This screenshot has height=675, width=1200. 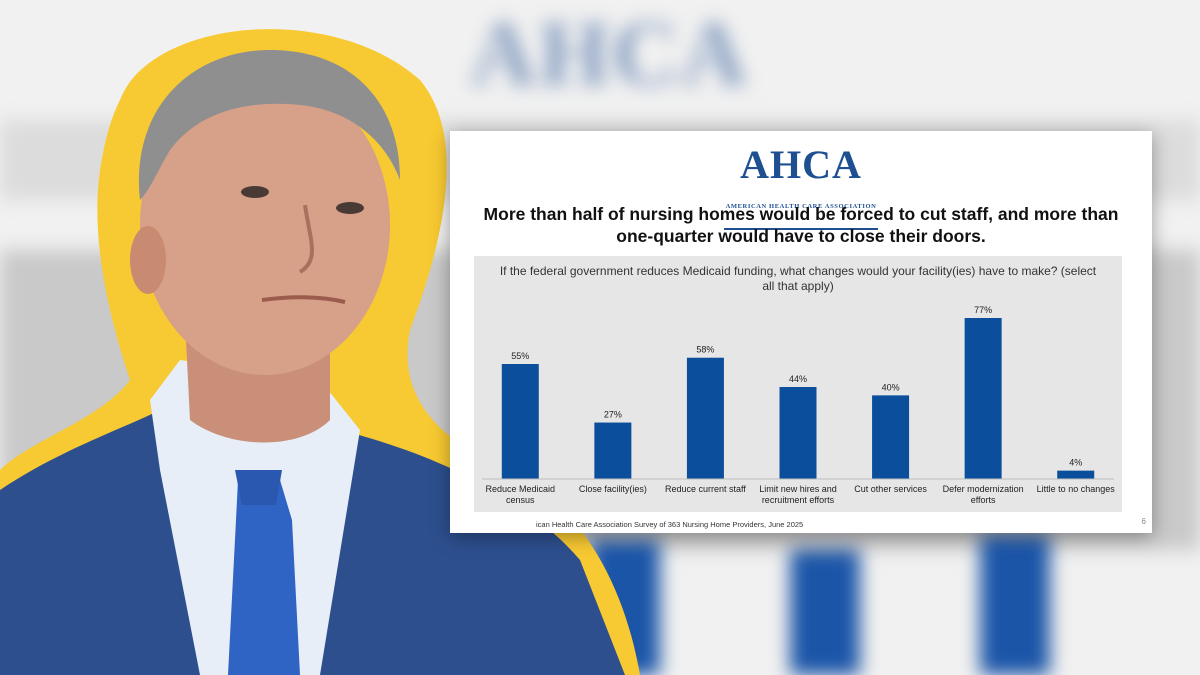 What do you see at coordinates (613, 415) in the screenshot?
I see `data-label-2: 27%` at bounding box center [613, 415].